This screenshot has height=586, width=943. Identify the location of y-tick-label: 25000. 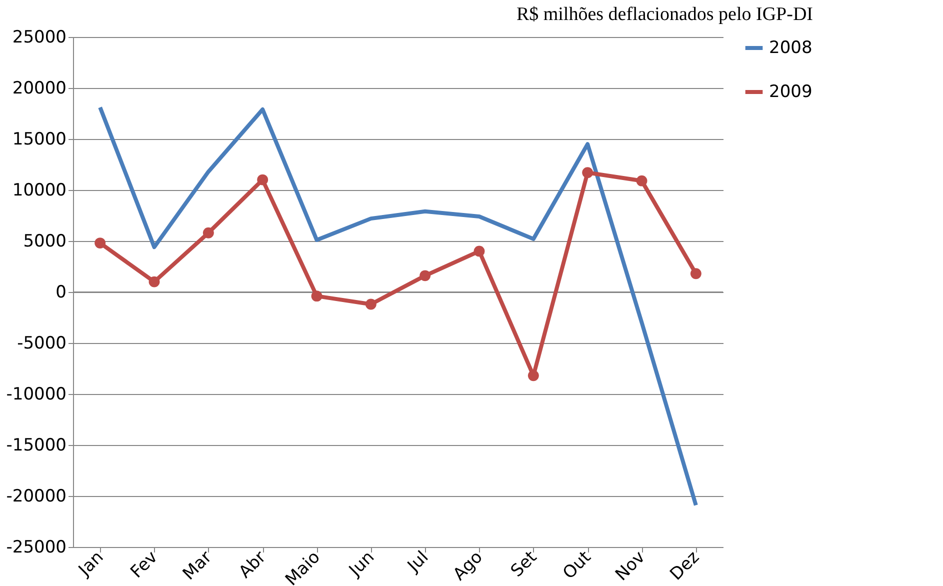
(39, 38).